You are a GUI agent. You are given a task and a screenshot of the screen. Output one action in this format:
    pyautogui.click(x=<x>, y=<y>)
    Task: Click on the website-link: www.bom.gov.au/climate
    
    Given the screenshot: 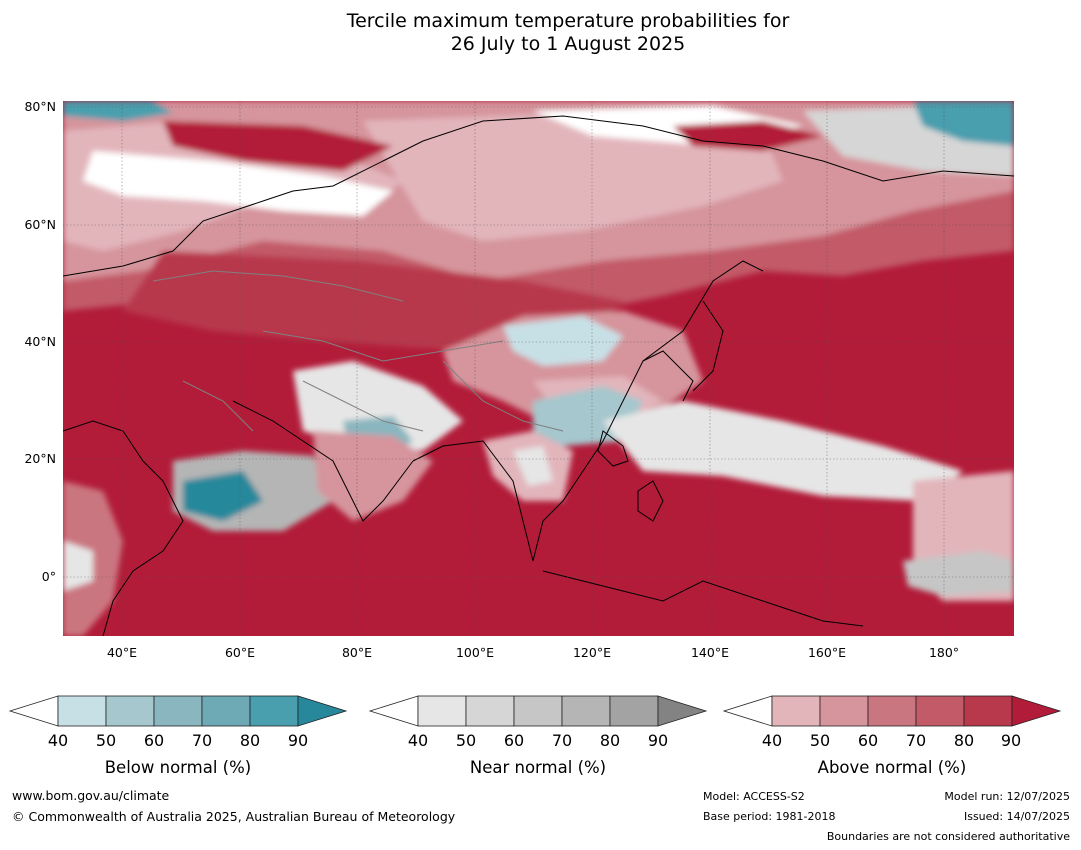 What is the action you would take?
    pyautogui.click(x=91, y=795)
    